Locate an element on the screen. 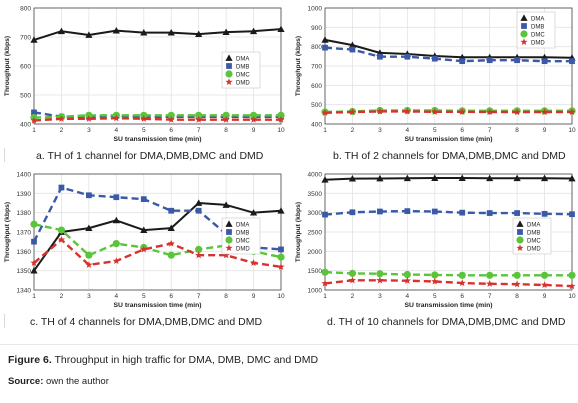 The image size is (578, 403). y-tick-label: 1390 is located at coordinates (24, 194).